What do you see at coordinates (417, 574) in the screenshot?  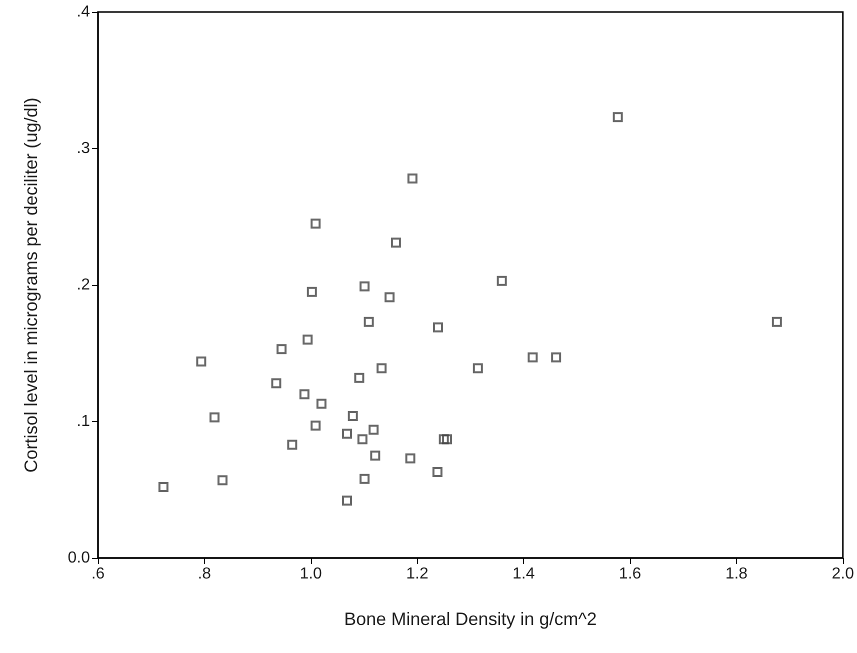 I see `x-tick-label: 1.2` at bounding box center [417, 574].